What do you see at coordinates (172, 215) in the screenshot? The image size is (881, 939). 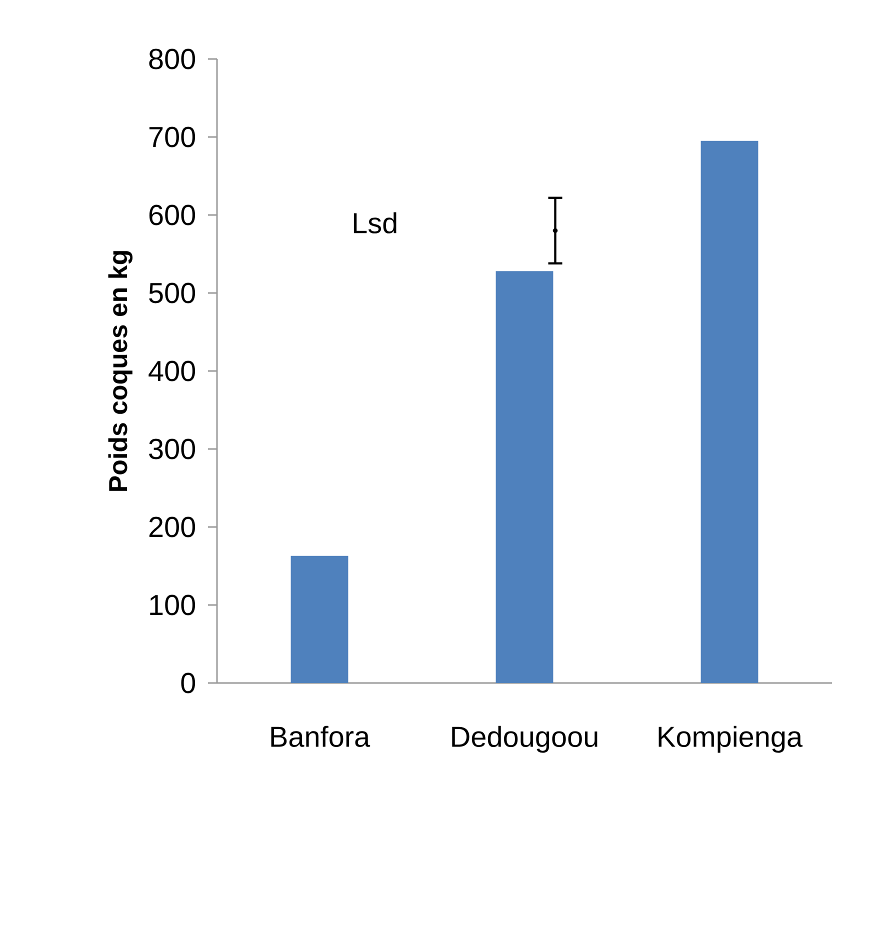 I see `y-tick-label: 600` at bounding box center [172, 215].